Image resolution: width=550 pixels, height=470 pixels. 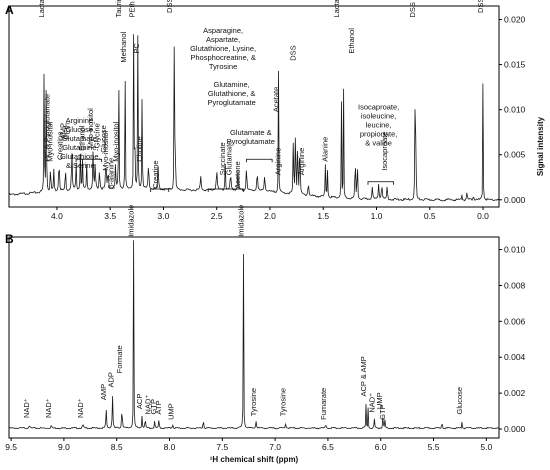 What do you see at coordinates (123, 46) in the screenshot?
I see `peak-label: Methanol` at bounding box center [123, 46].